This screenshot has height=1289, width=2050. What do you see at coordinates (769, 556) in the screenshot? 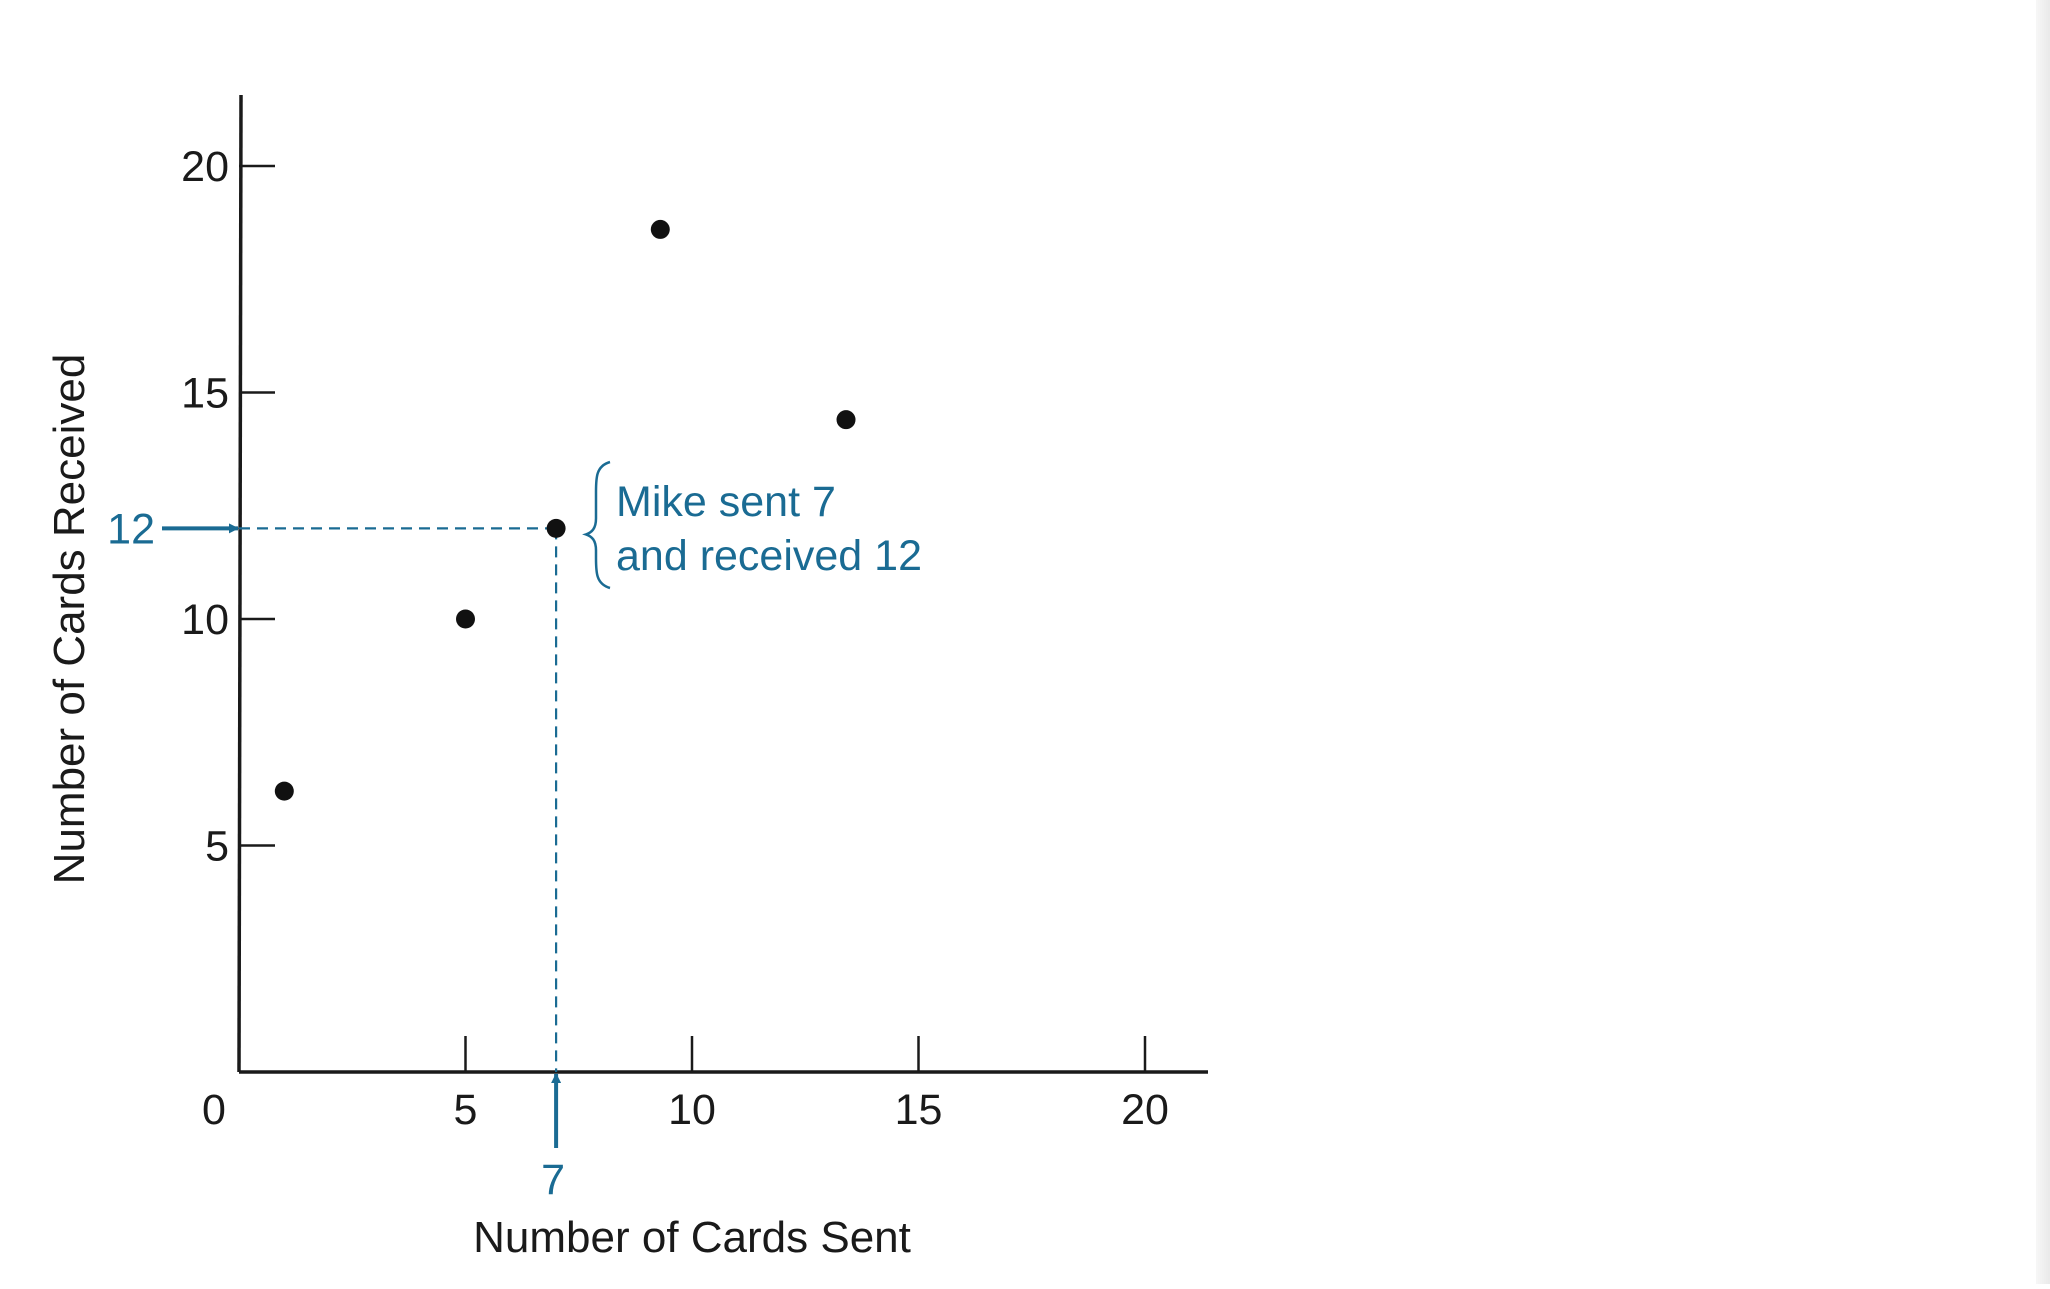
I see `annotation-line-2: and received 12` at bounding box center [769, 556].